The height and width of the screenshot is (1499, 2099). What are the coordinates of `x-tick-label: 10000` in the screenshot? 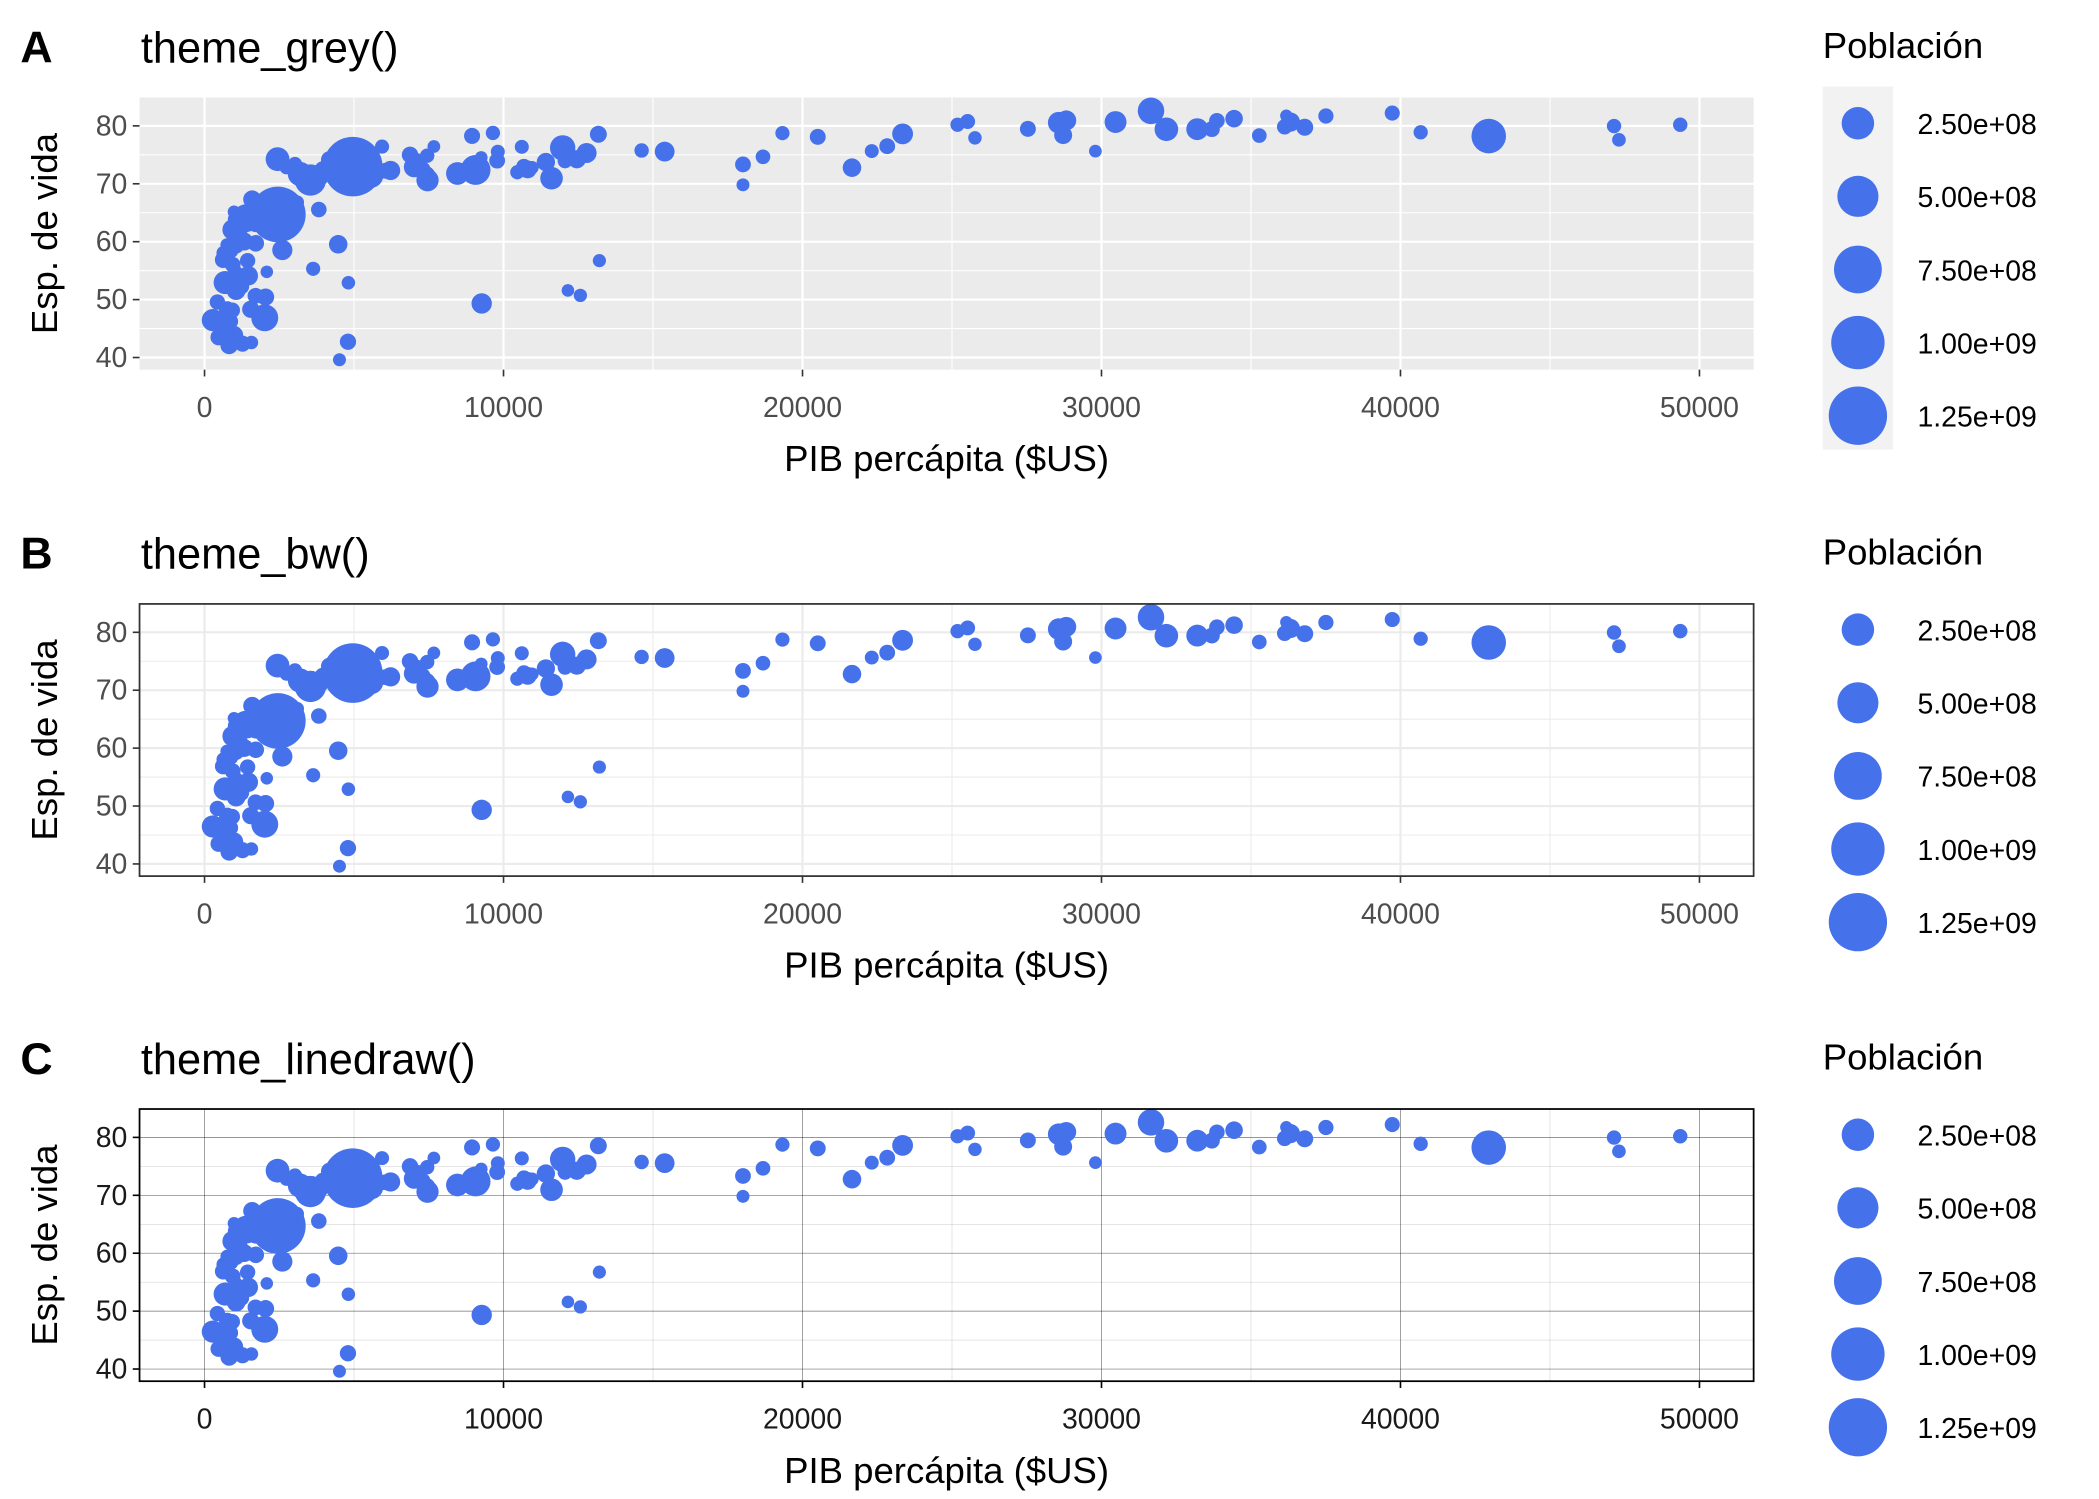 It's located at (503, 915).